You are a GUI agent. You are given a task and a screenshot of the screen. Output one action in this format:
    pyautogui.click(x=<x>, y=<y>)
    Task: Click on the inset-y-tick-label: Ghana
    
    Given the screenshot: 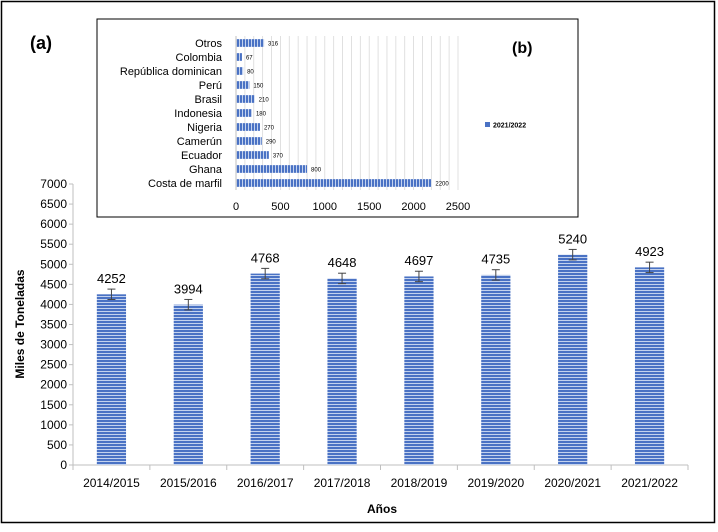 What is the action you would take?
    pyautogui.click(x=206, y=170)
    